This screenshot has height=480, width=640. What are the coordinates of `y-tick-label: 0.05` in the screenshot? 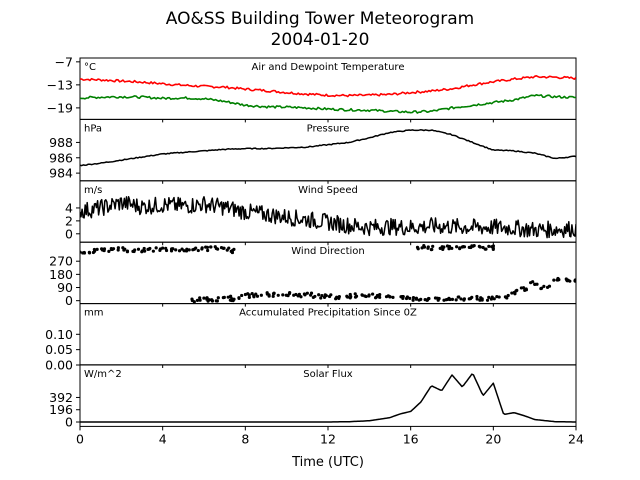 It's located at (59, 349).